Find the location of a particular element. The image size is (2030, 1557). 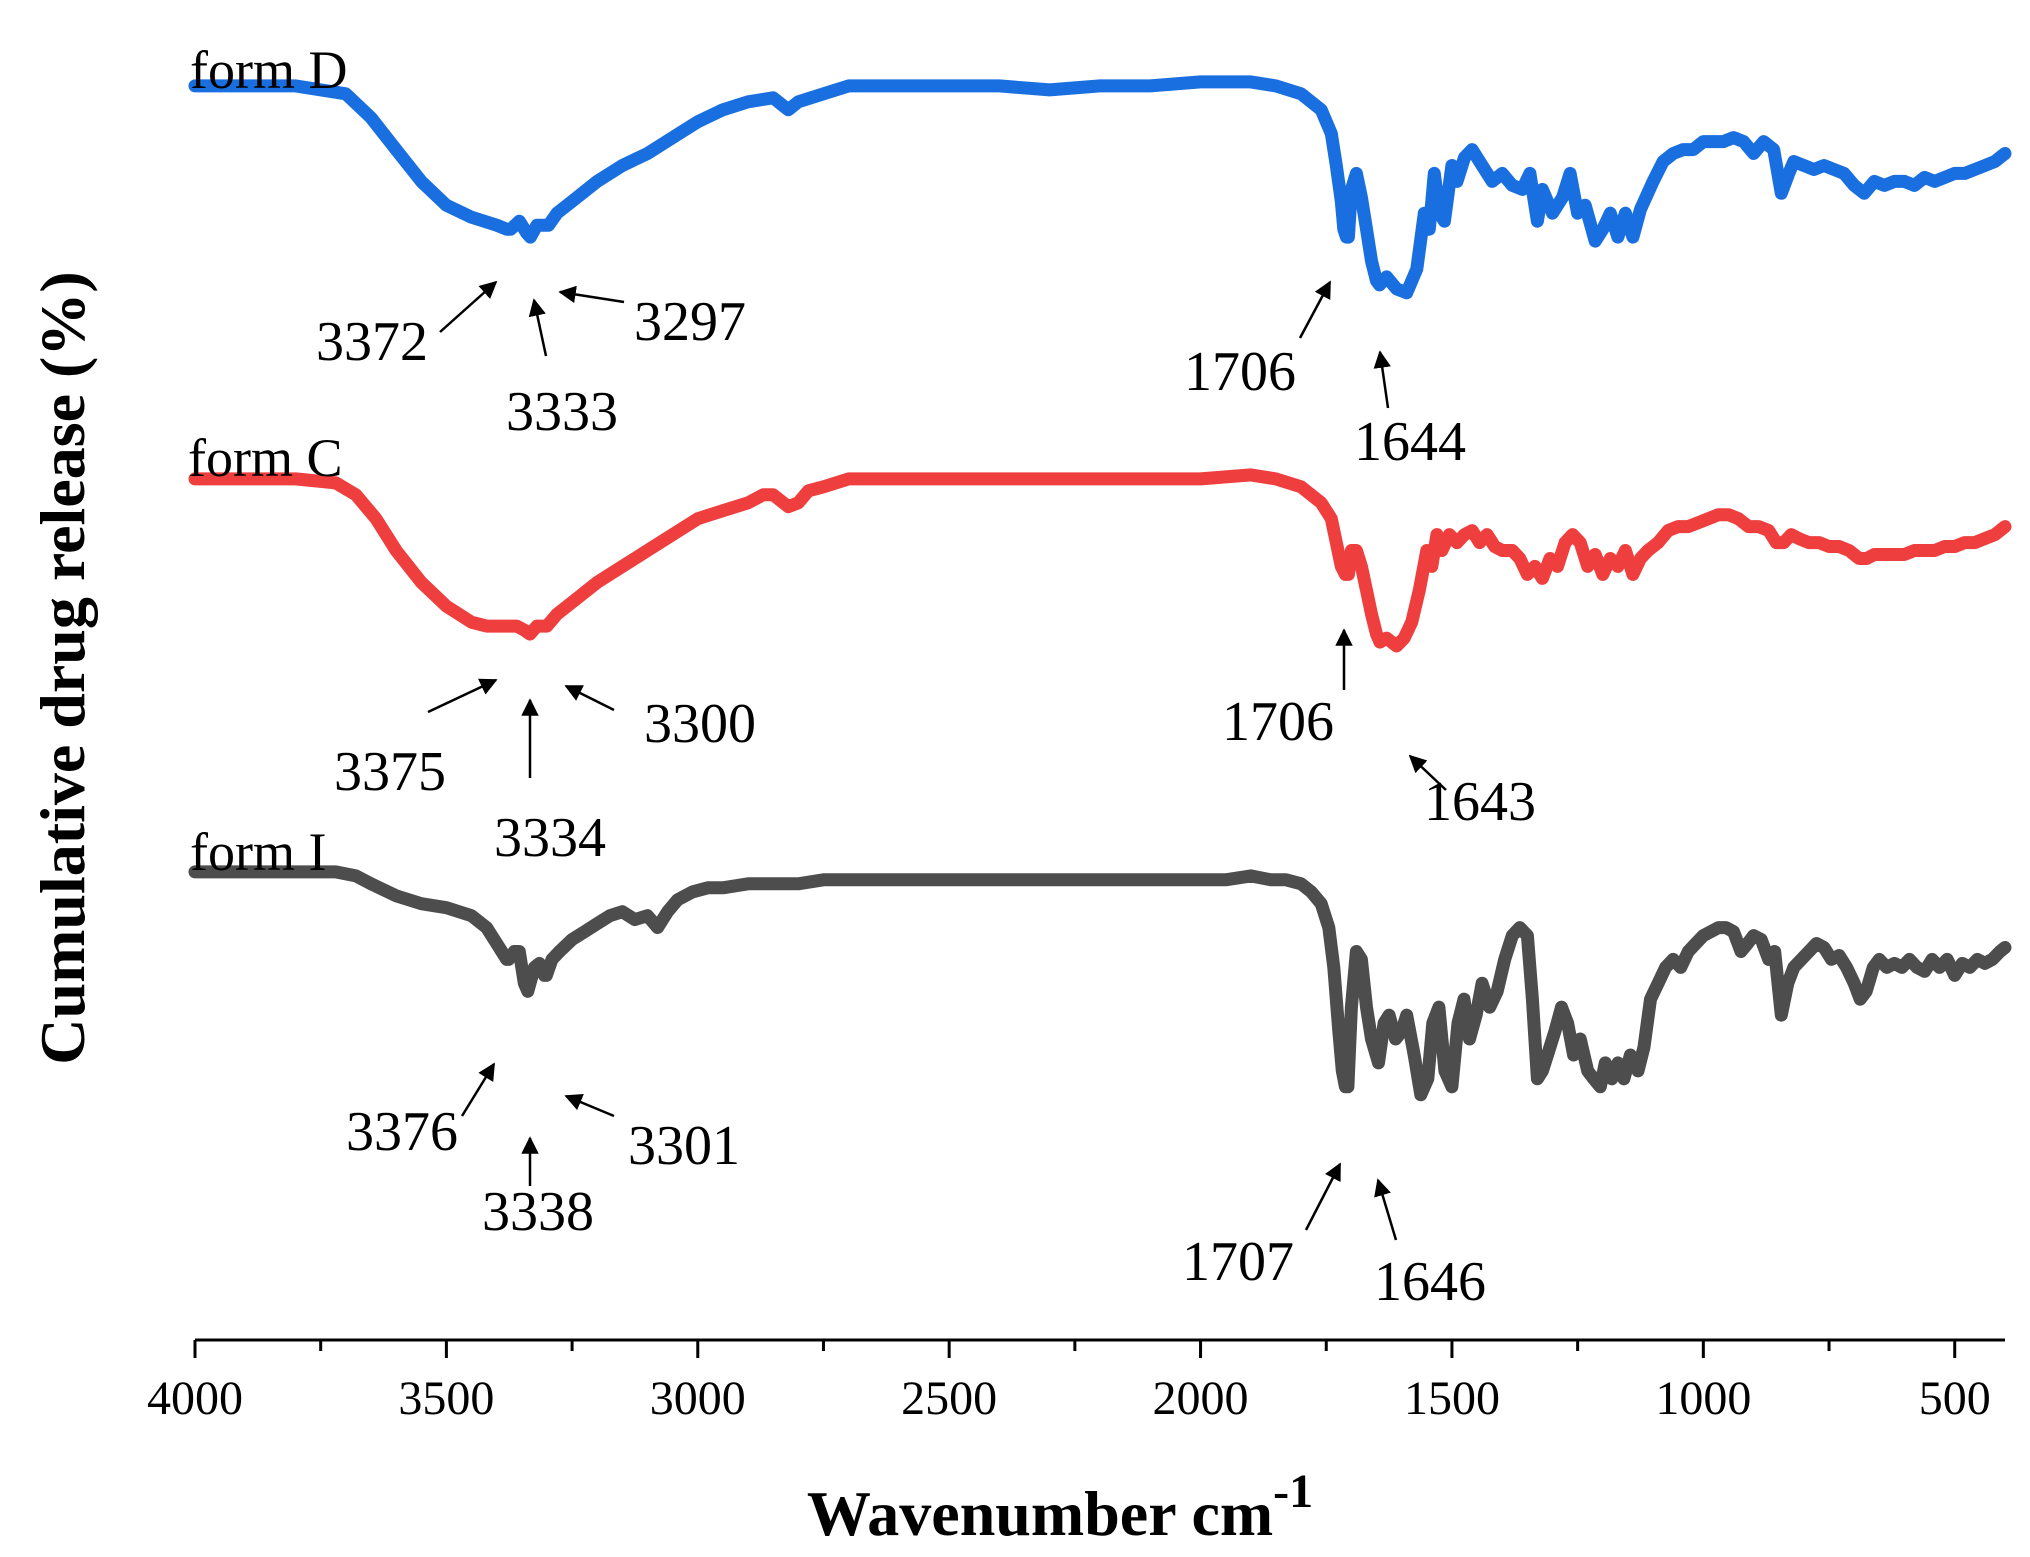

x-axis-title-text: Wavenumber cm is located at coordinates (1040, 1513).